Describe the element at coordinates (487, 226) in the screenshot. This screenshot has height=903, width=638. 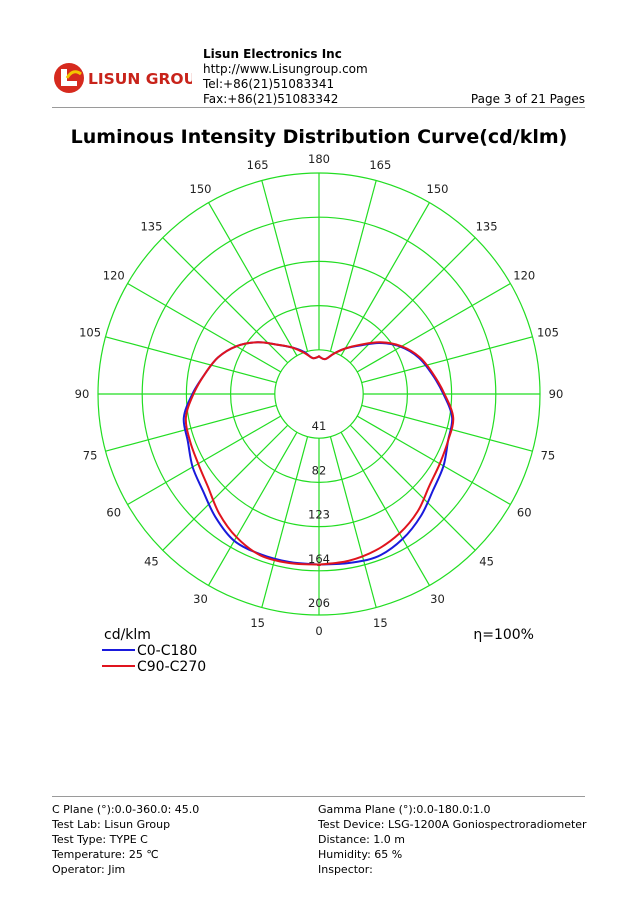
I see `angle-label-right: 135` at that location.